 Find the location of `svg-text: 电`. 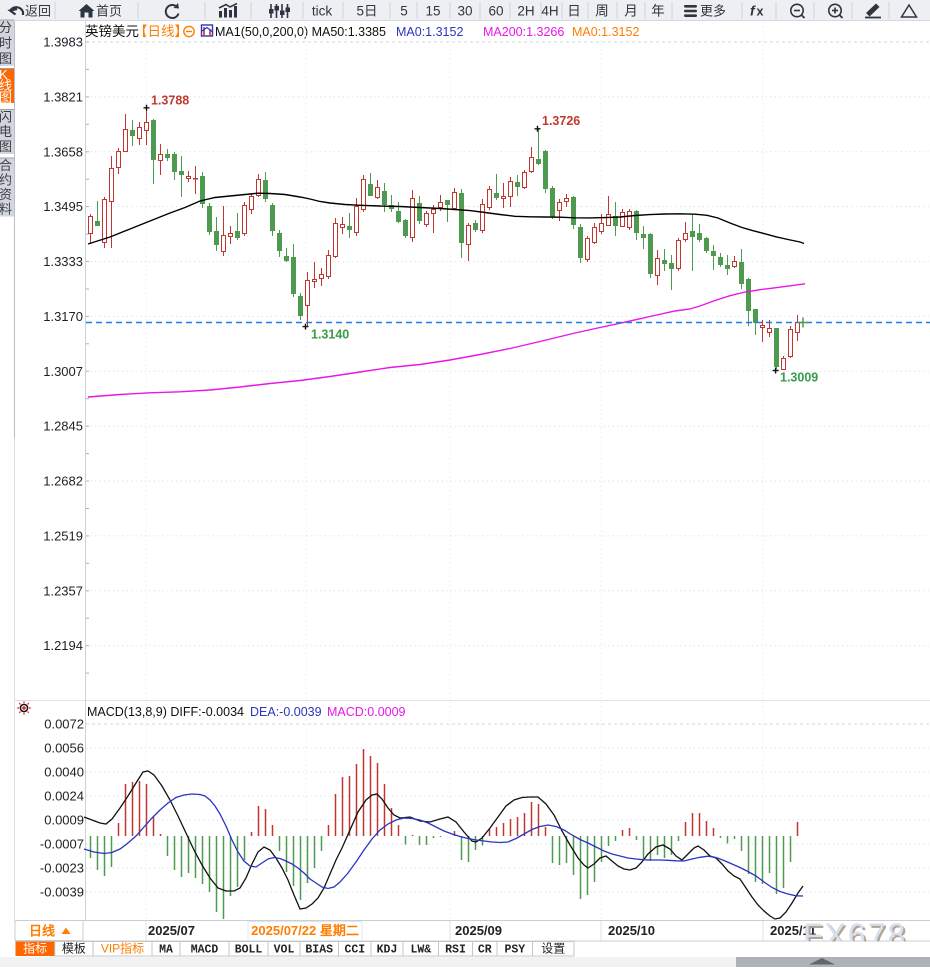

svg-text: 电 is located at coordinates (6, 131).